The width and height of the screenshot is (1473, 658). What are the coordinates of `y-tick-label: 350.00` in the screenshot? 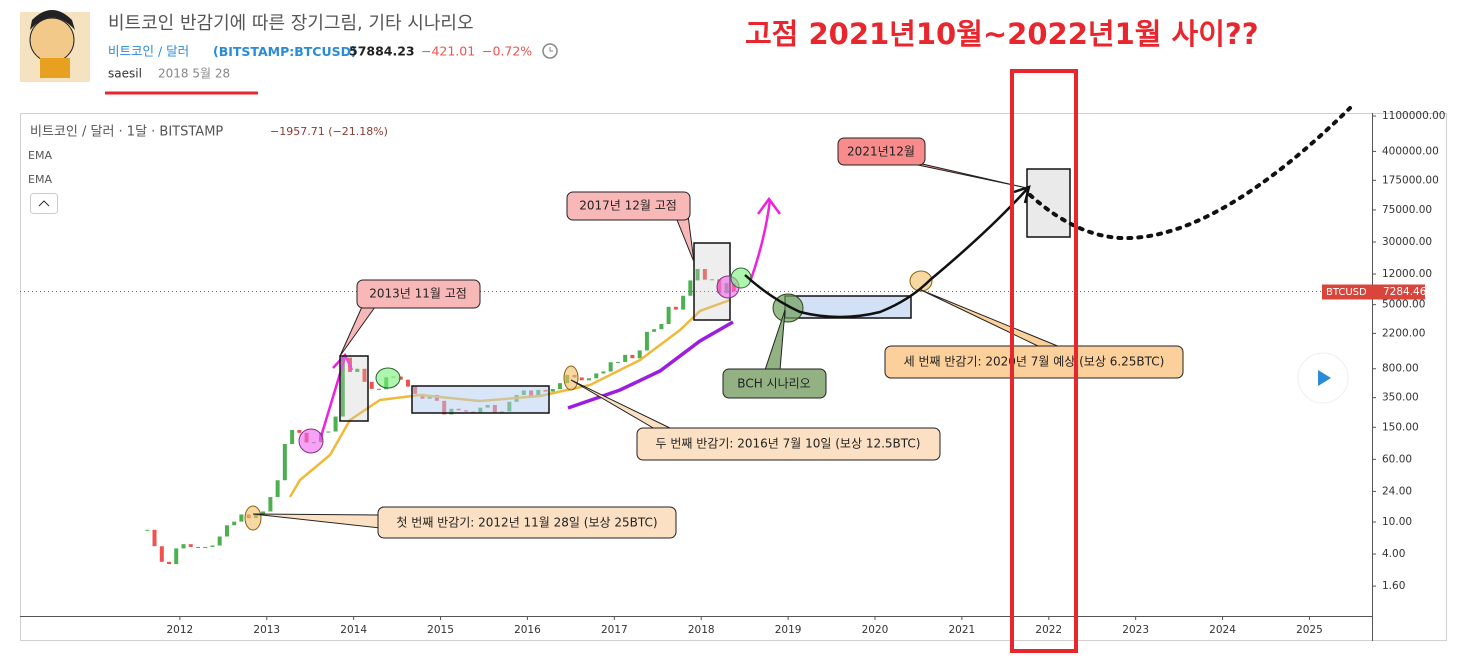 It's located at (1400, 398).